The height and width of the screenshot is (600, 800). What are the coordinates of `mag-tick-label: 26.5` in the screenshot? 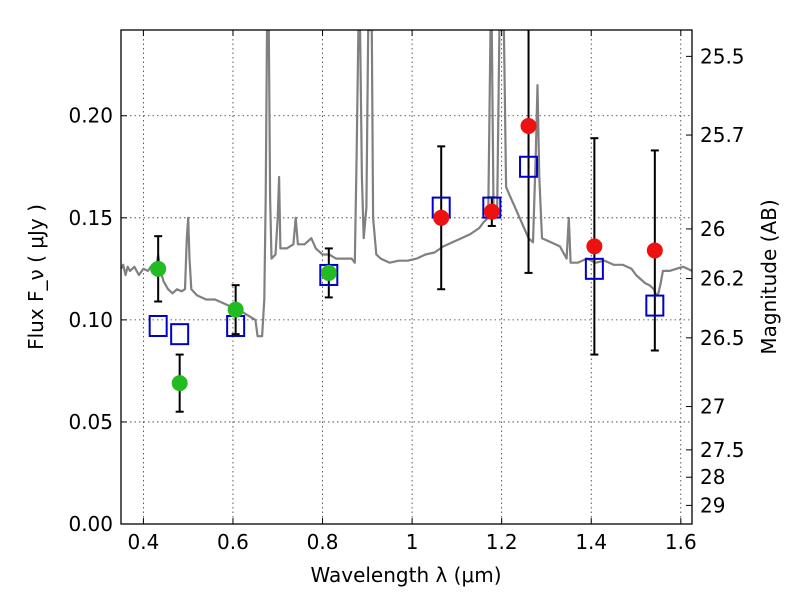 It's located at (722, 338).